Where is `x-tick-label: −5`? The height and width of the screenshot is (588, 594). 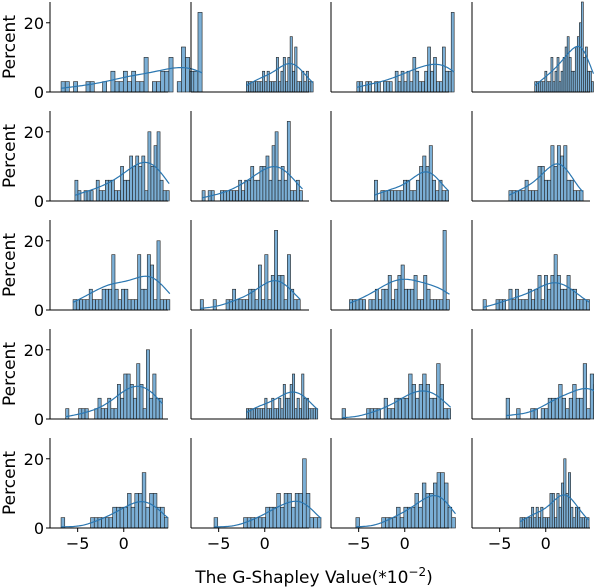 x-tick-label: −5 is located at coordinates (359, 543).